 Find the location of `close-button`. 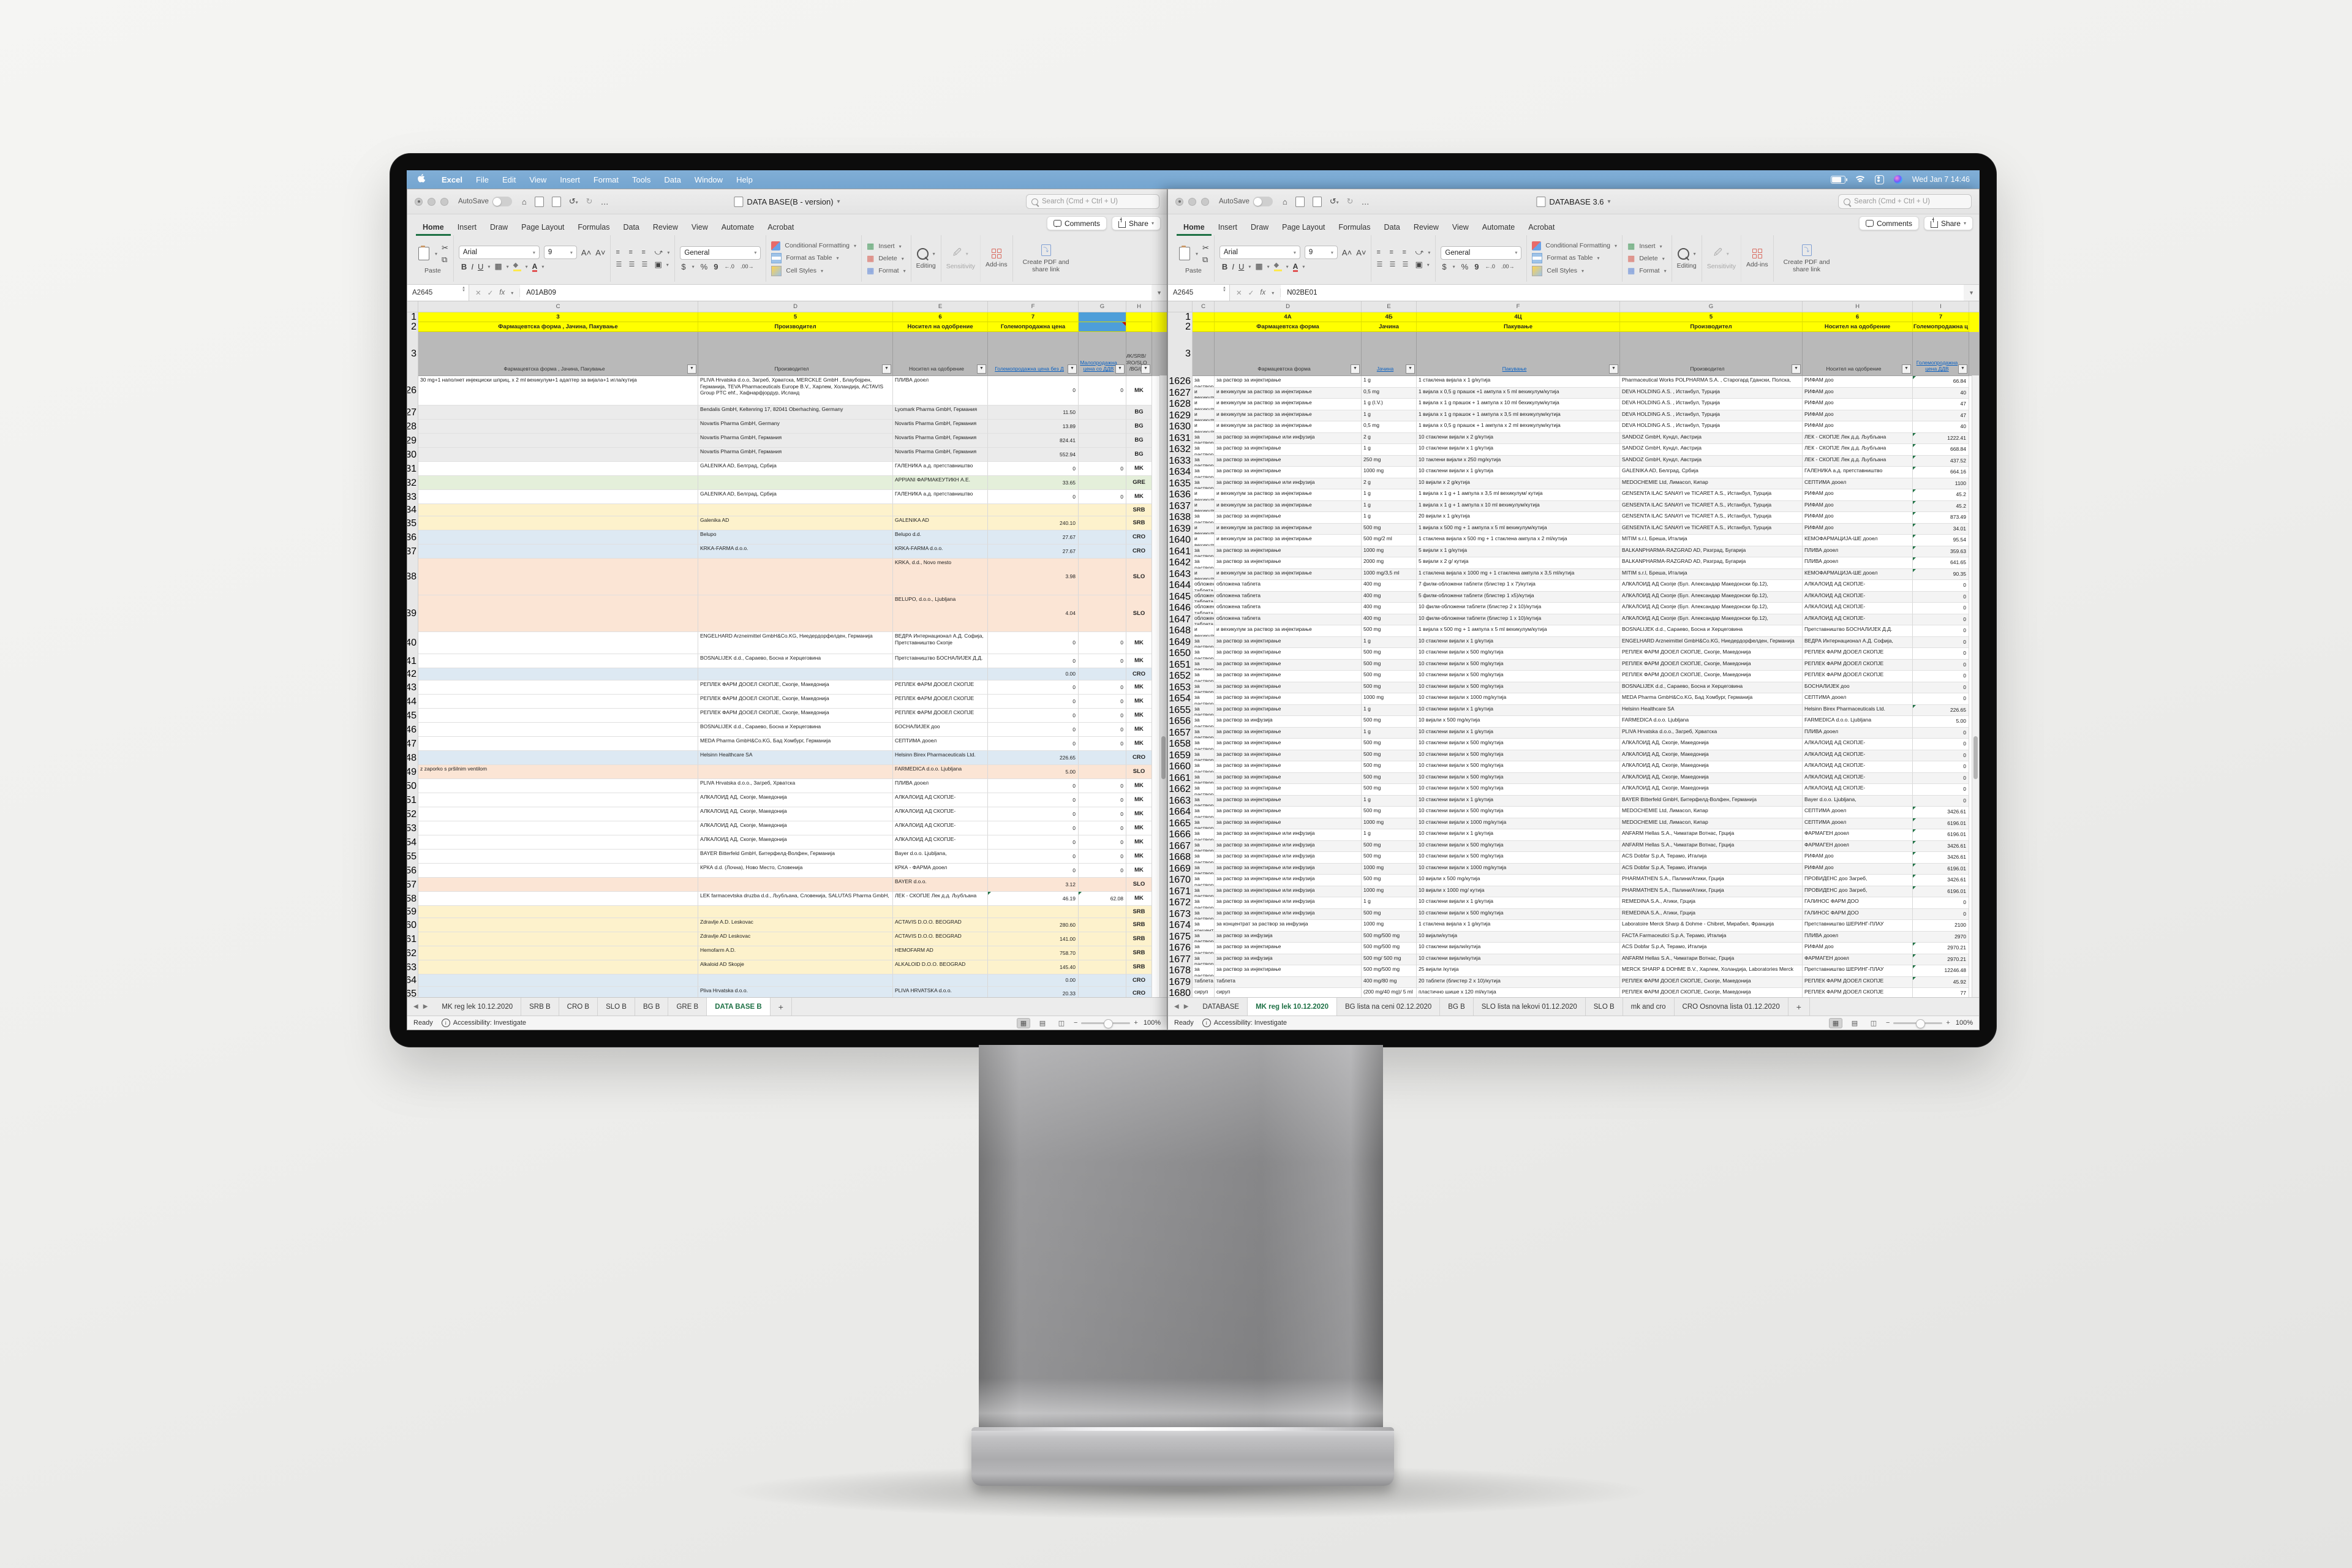

close-button is located at coordinates (1179, 202).